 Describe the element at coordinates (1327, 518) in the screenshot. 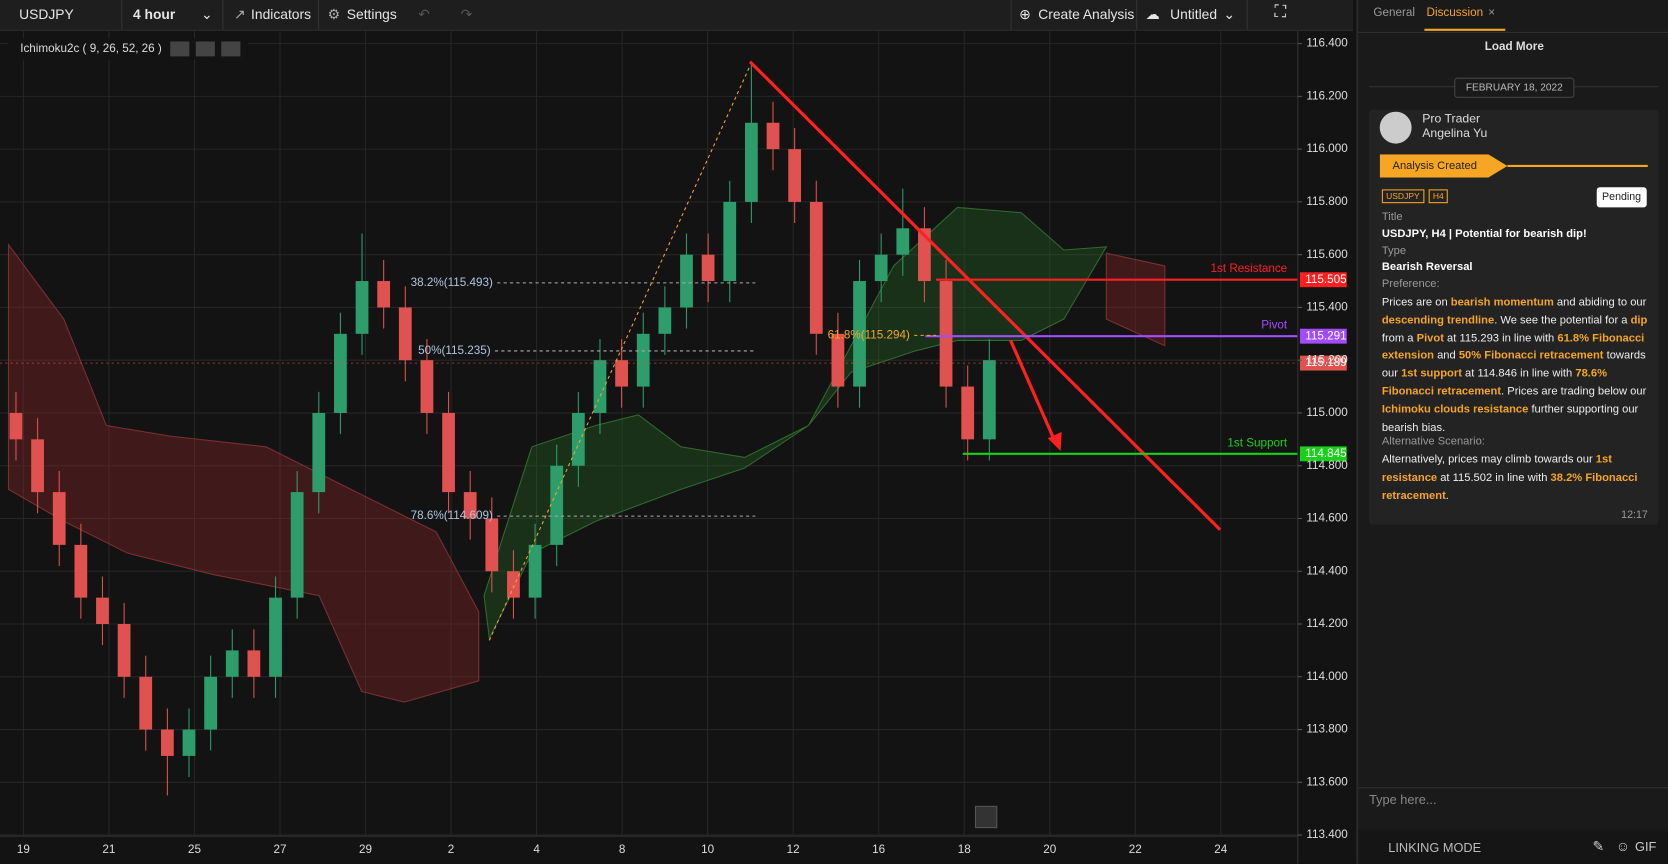

I see `y-tick-label: 114.600` at that location.